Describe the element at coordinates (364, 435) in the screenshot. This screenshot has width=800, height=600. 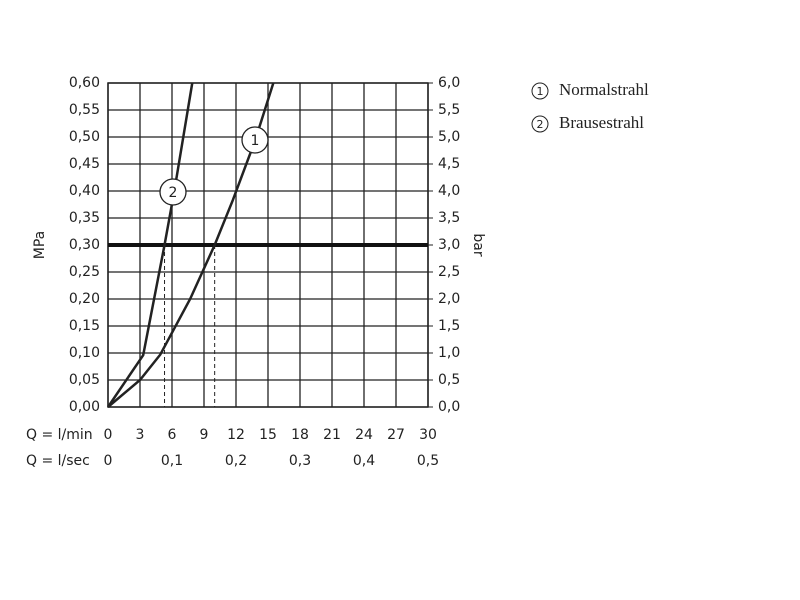
I see `x-tick-label: 24` at that location.